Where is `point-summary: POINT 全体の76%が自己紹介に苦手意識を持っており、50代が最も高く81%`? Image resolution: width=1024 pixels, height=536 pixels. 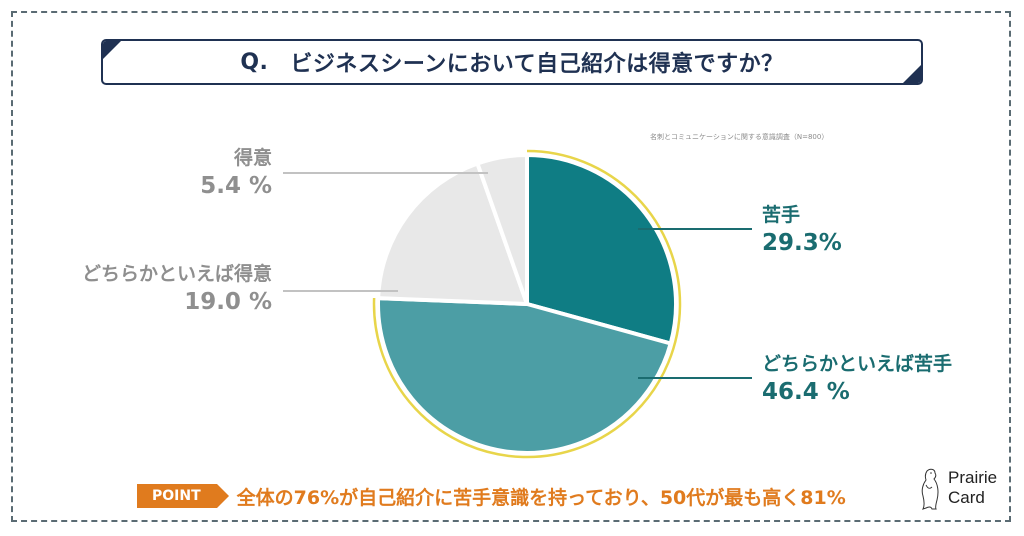
point-summary: POINT 全体の76%が自己紹介に苦手意識を持っており、50代が最も高く81% is located at coordinates (491, 496).